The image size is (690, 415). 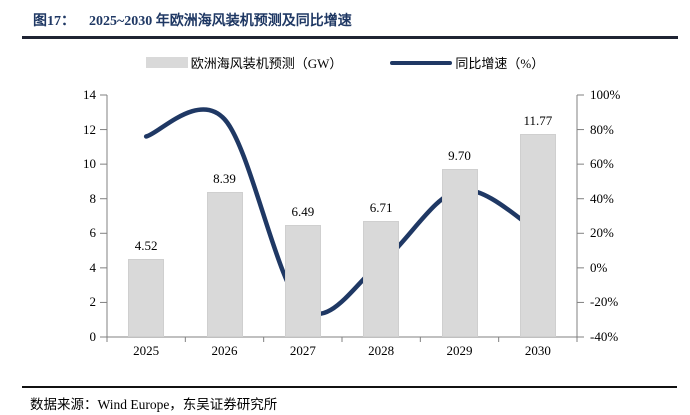 I want to click on x-tick-label: 2030, so click(x=537, y=350).